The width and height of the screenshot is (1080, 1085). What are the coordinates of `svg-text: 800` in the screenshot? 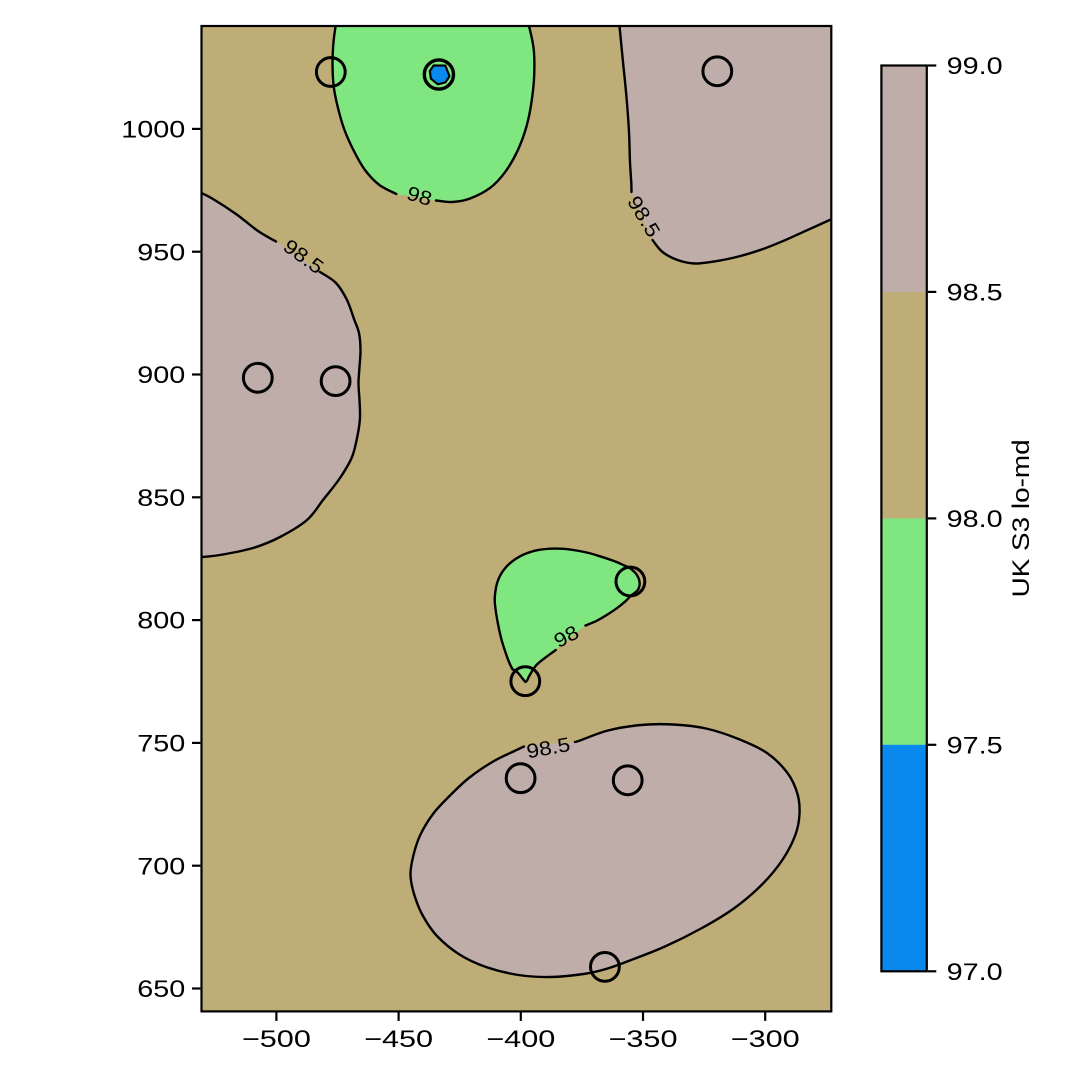 It's located at (161, 621).